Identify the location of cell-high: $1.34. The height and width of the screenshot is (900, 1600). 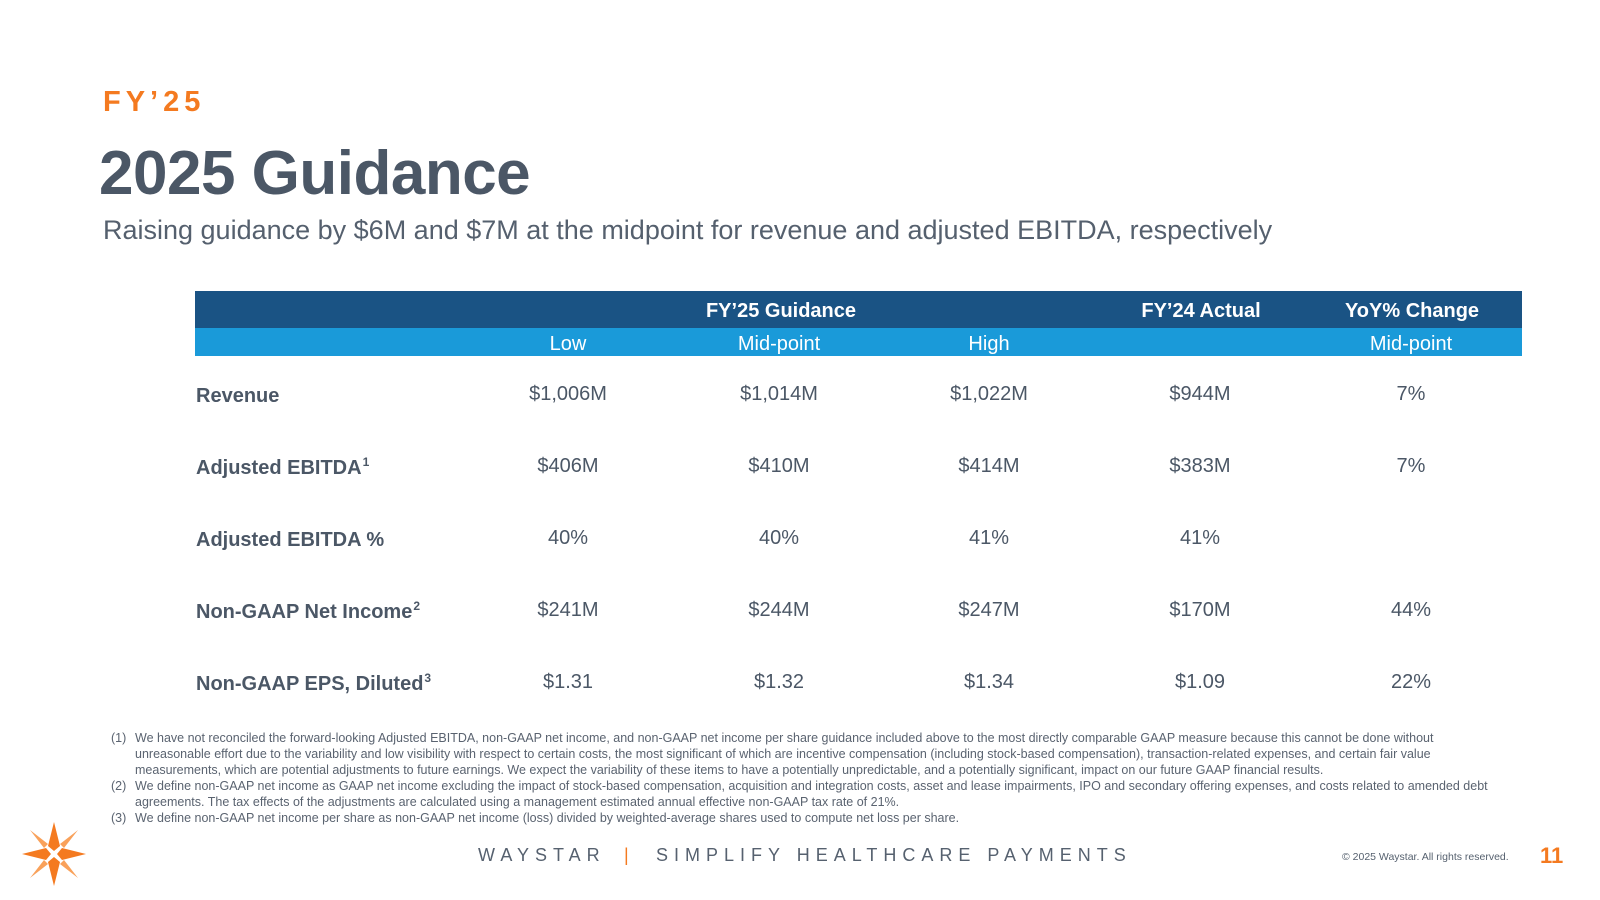
(989, 682).